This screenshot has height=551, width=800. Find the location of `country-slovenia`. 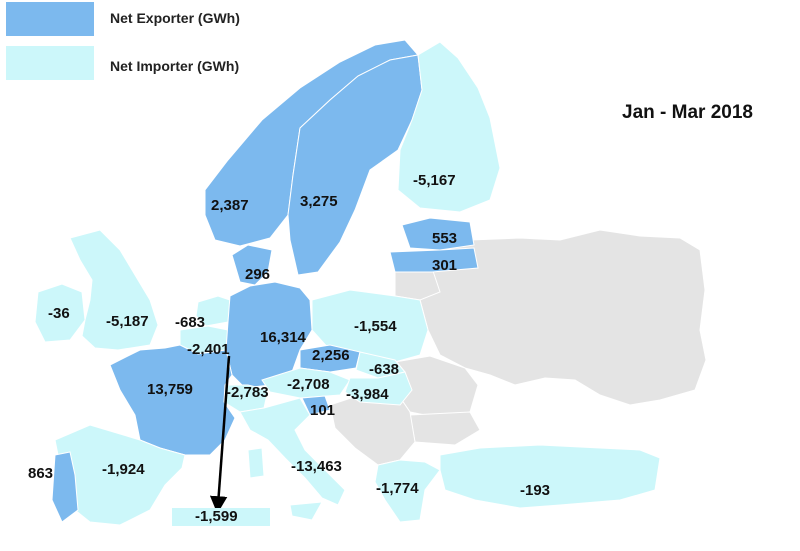

country-slovenia is located at coordinates (316, 405).